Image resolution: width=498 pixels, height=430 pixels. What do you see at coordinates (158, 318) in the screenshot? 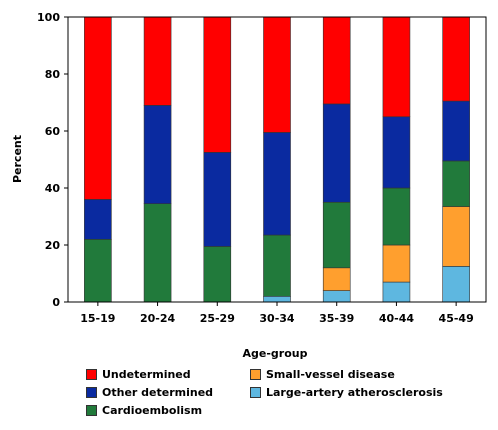
I see `x-tick-label-20-24: 20-24` at bounding box center [158, 318].